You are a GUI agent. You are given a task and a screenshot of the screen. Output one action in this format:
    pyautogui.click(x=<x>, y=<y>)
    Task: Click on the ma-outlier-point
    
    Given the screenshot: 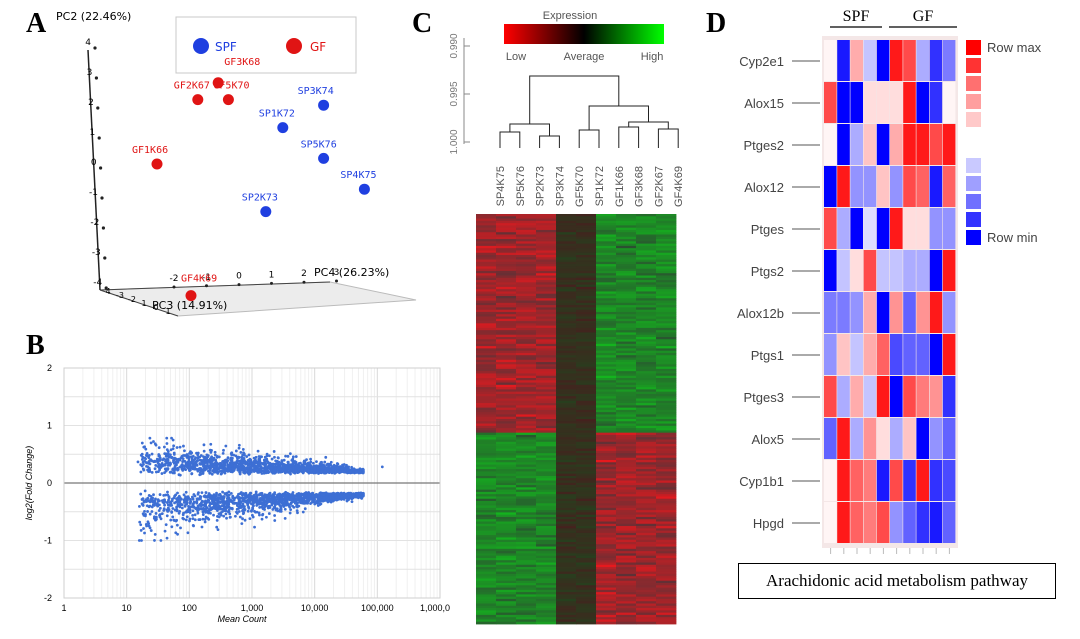 What is the action you would take?
    pyautogui.click(x=382, y=467)
    